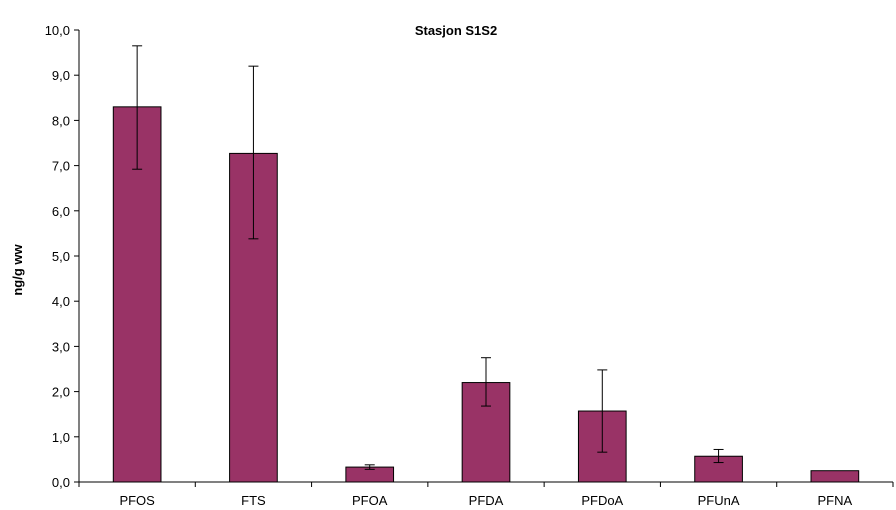  What do you see at coordinates (61, 256) in the screenshot?
I see `y-tick-label: 5,0` at bounding box center [61, 256].